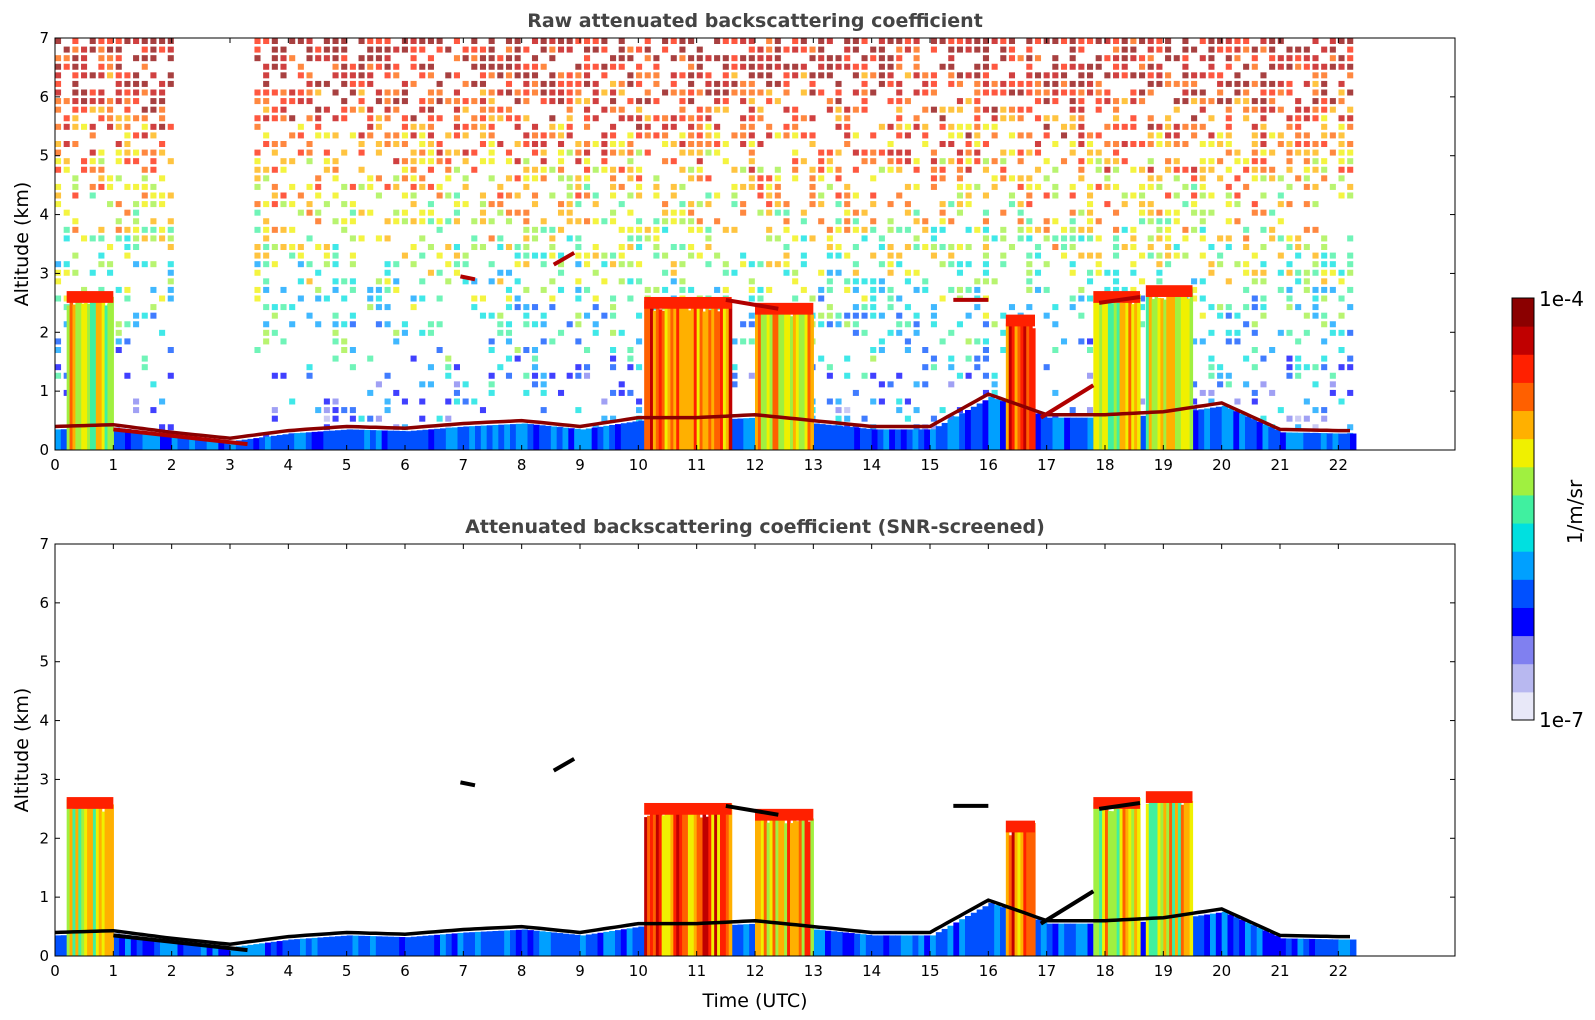 This screenshot has width=1595, height=1020. Describe the element at coordinates (929, 971) in the screenshot. I see `x-tick-label: 15` at that location.